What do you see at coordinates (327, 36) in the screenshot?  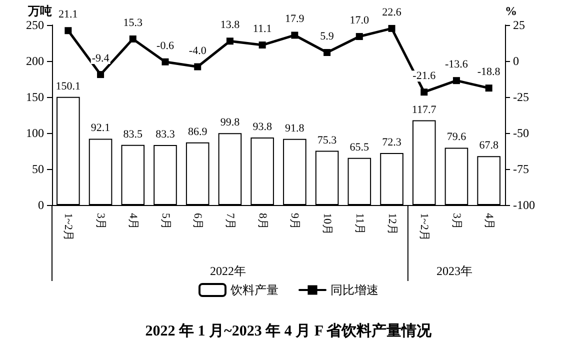 I see `data-label: 5.9` at bounding box center [327, 36].